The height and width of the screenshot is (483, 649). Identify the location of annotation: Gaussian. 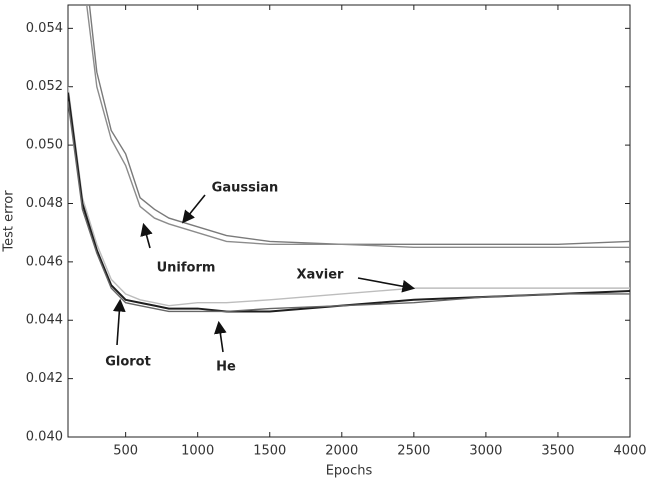
(245, 188).